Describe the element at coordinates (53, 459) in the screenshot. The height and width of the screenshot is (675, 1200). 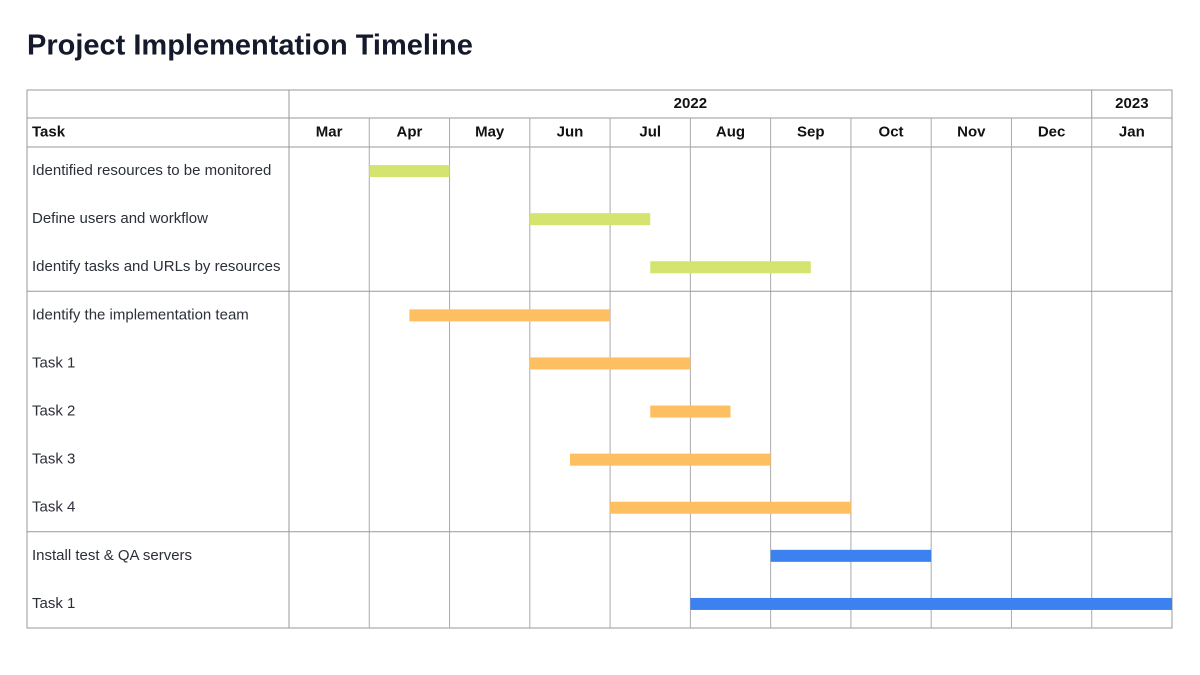
I see `task-name: Task 3` at that location.